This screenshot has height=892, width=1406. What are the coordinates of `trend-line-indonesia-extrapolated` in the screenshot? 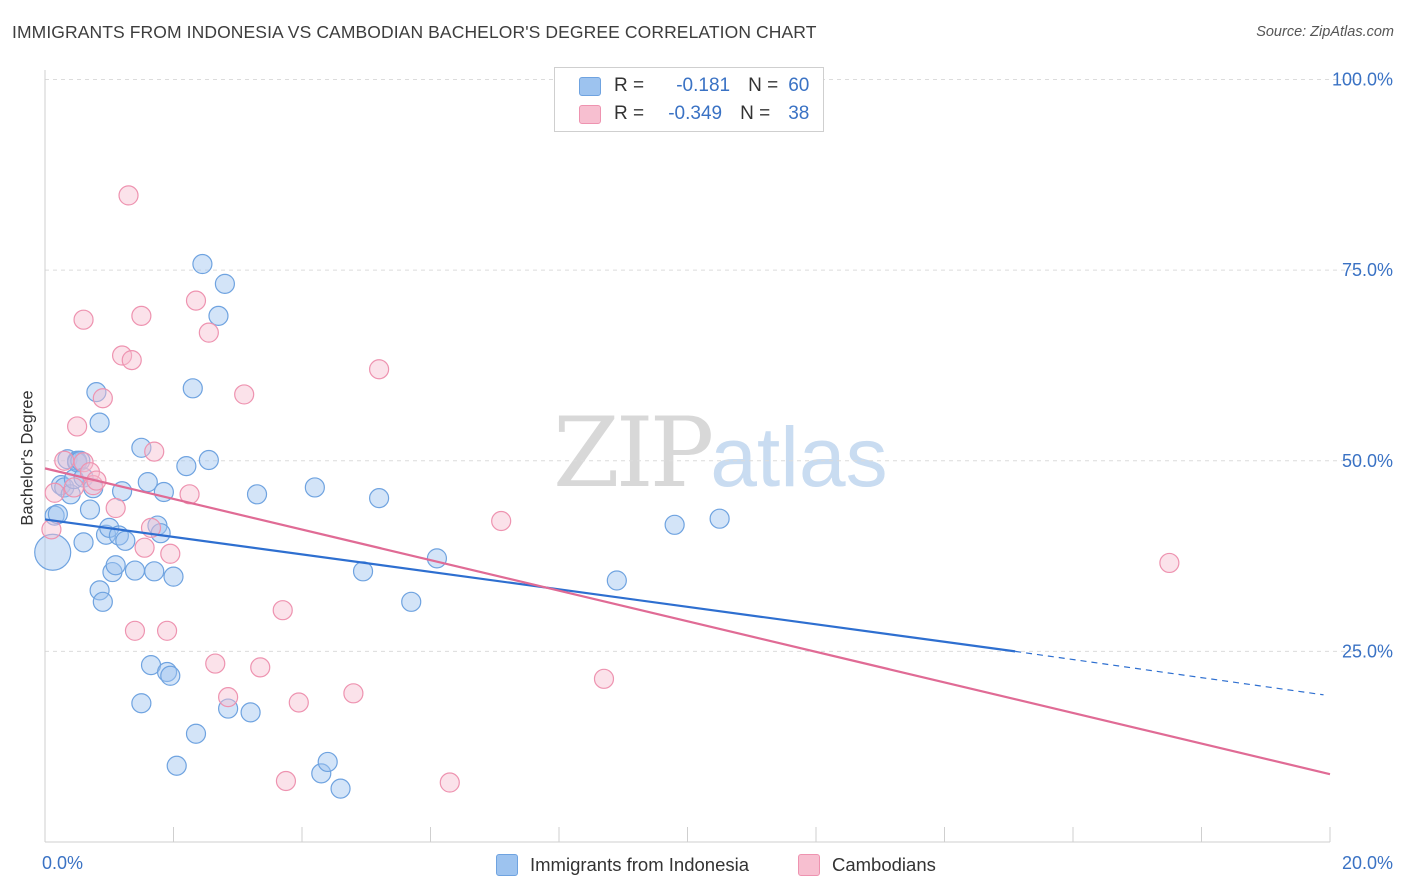 It's located at (1169, 673).